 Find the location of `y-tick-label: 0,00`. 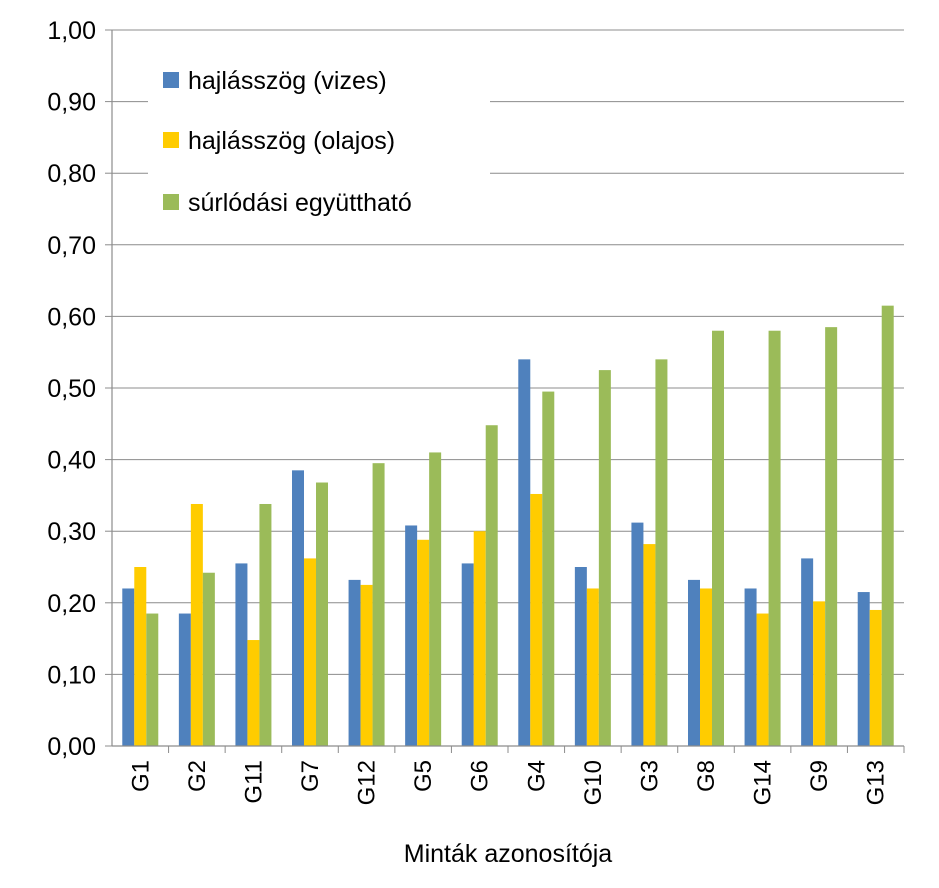

y-tick-label: 0,00 is located at coordinates (71, 747).